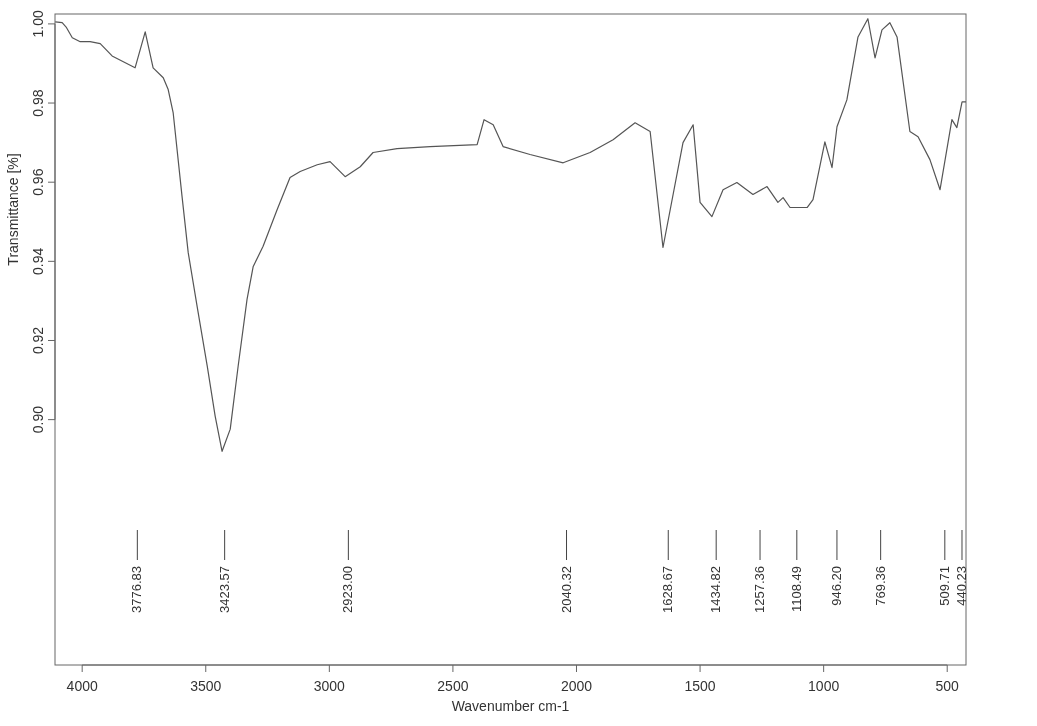 The width and height of the screenshot is (1037, 726). I want to click on ref-line-label: 440.23, so click(961, 586).